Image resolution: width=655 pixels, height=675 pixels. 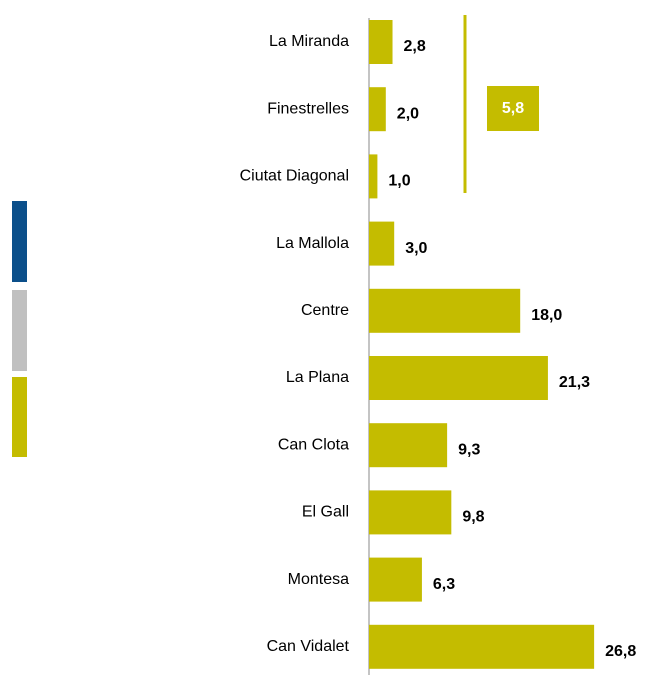 What do you see at coordinates (408, 113) in the screenshot?
I see `value-label: 2,0` at bounding box center [408, 113].